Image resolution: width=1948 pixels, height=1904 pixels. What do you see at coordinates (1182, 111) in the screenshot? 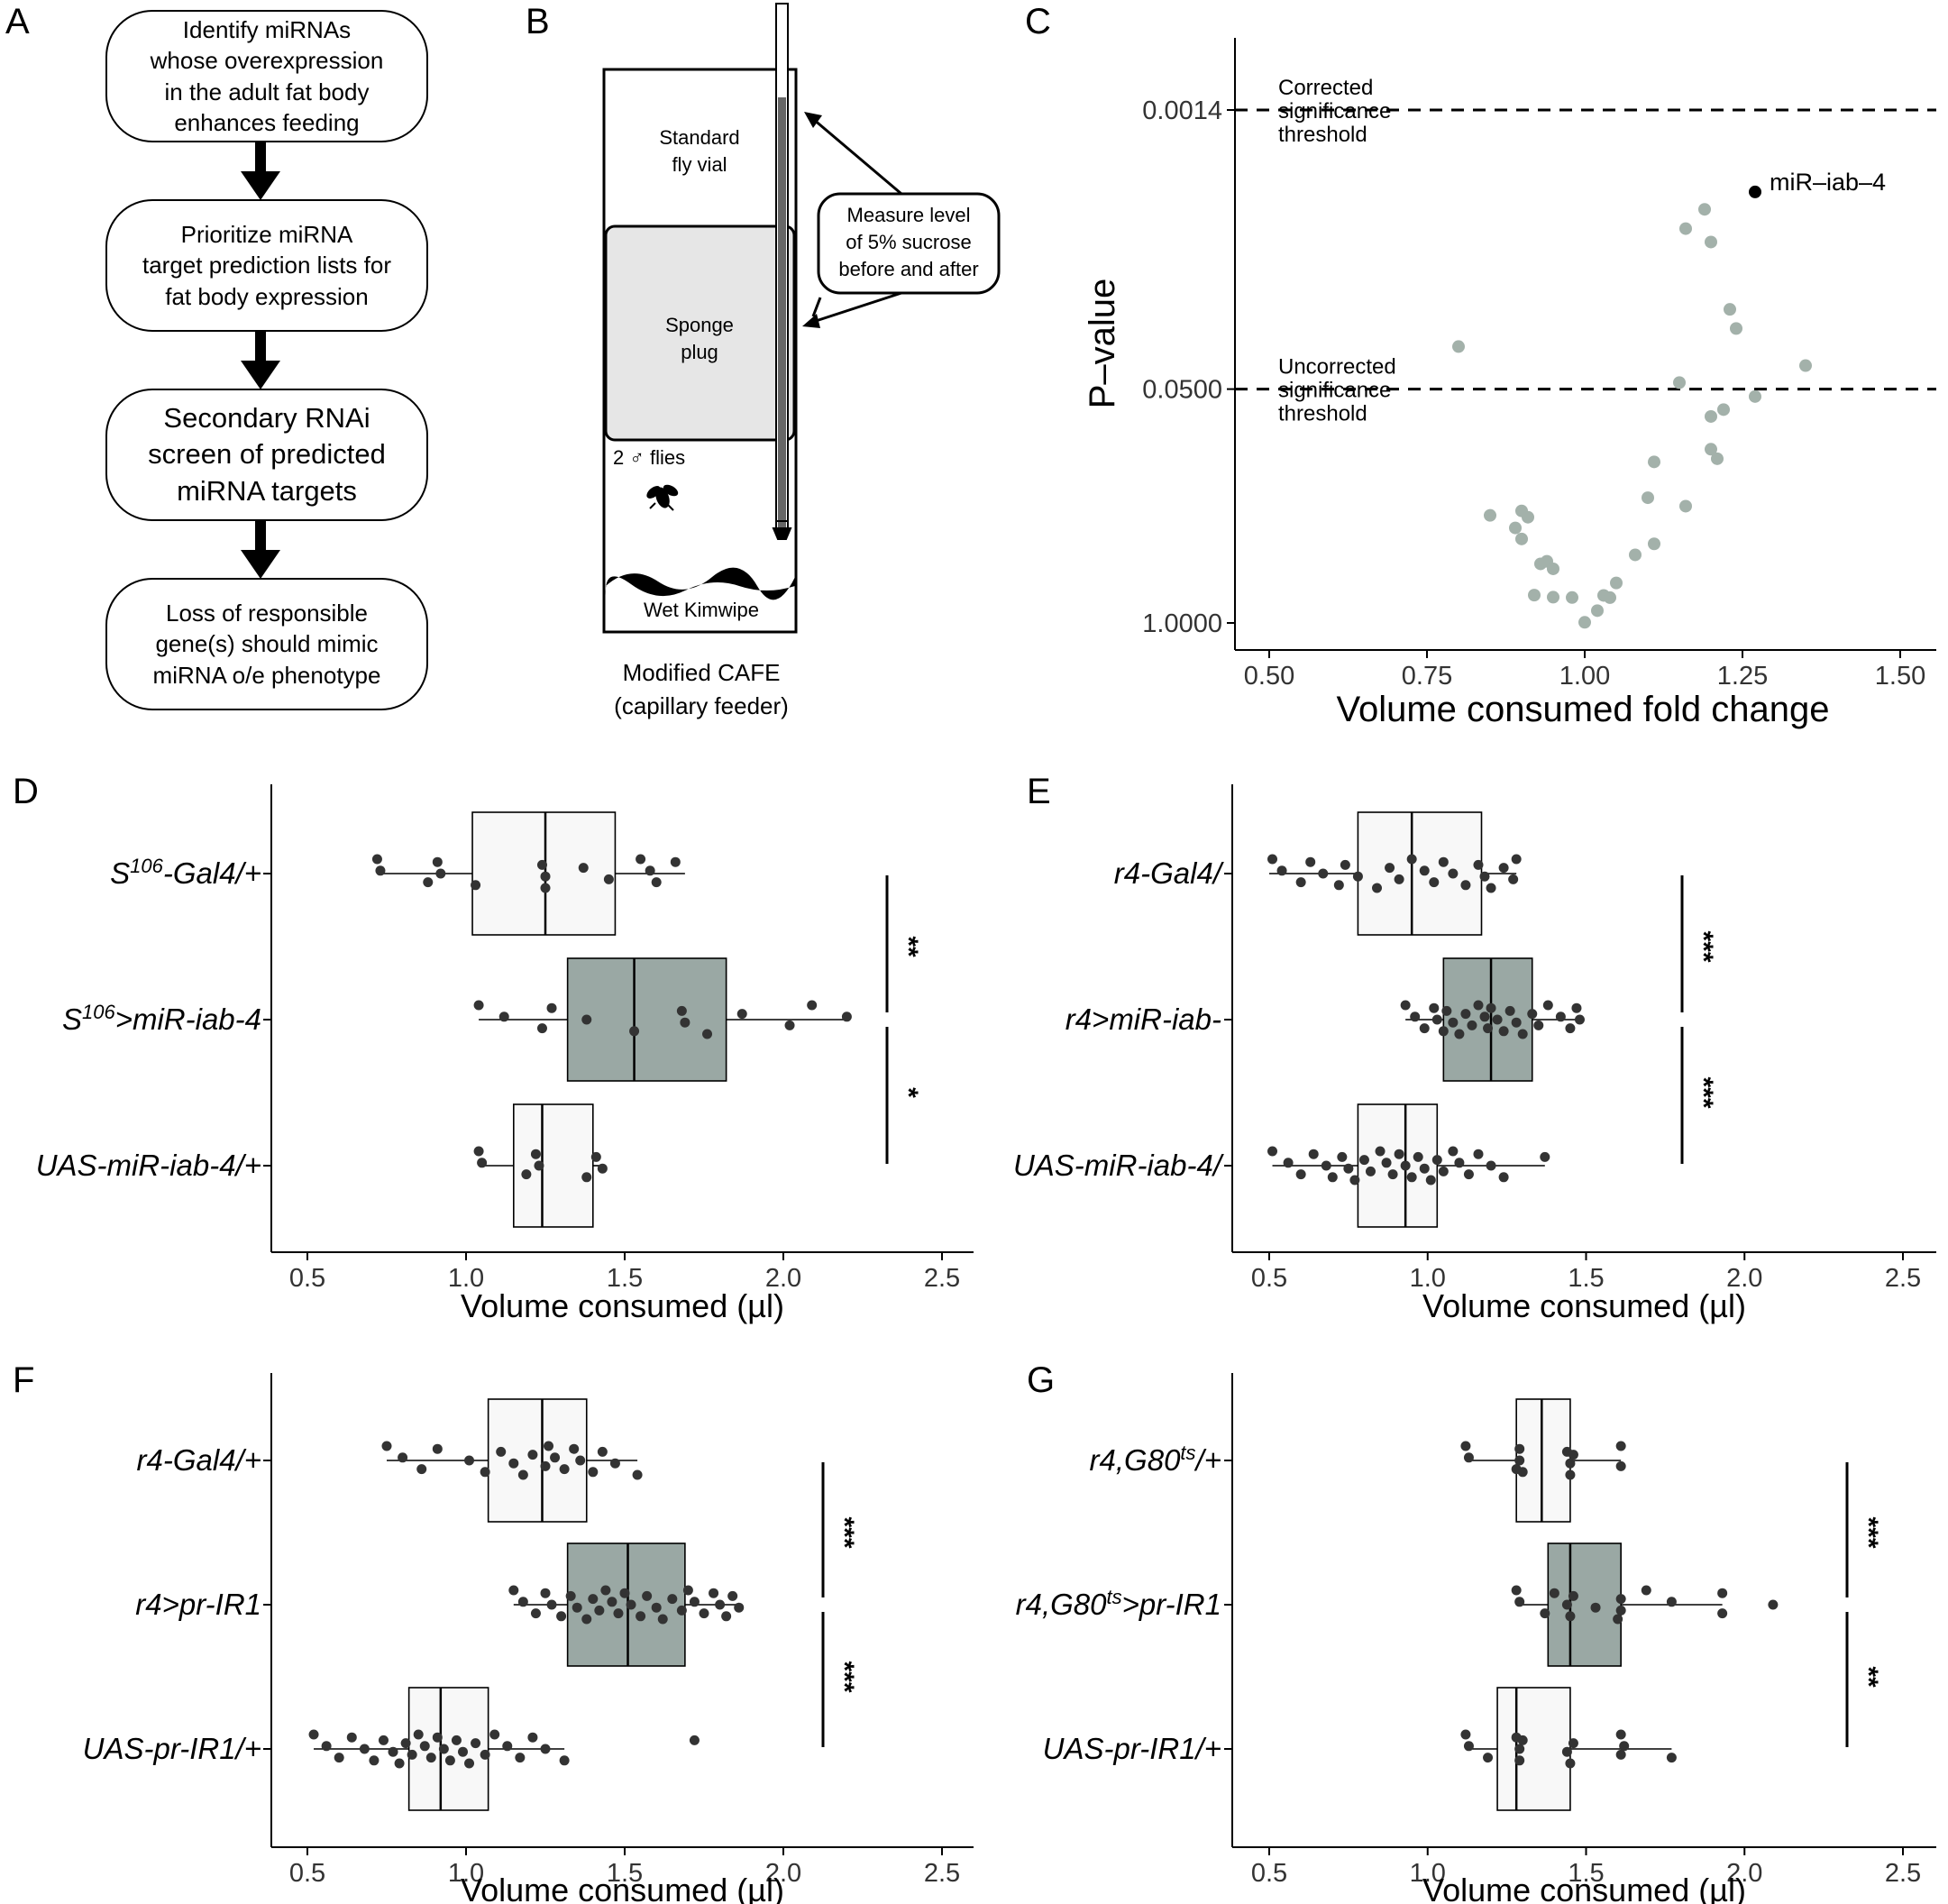
I see `c-y-tick-label: 0.0014` at bounding box center [1182, 111].